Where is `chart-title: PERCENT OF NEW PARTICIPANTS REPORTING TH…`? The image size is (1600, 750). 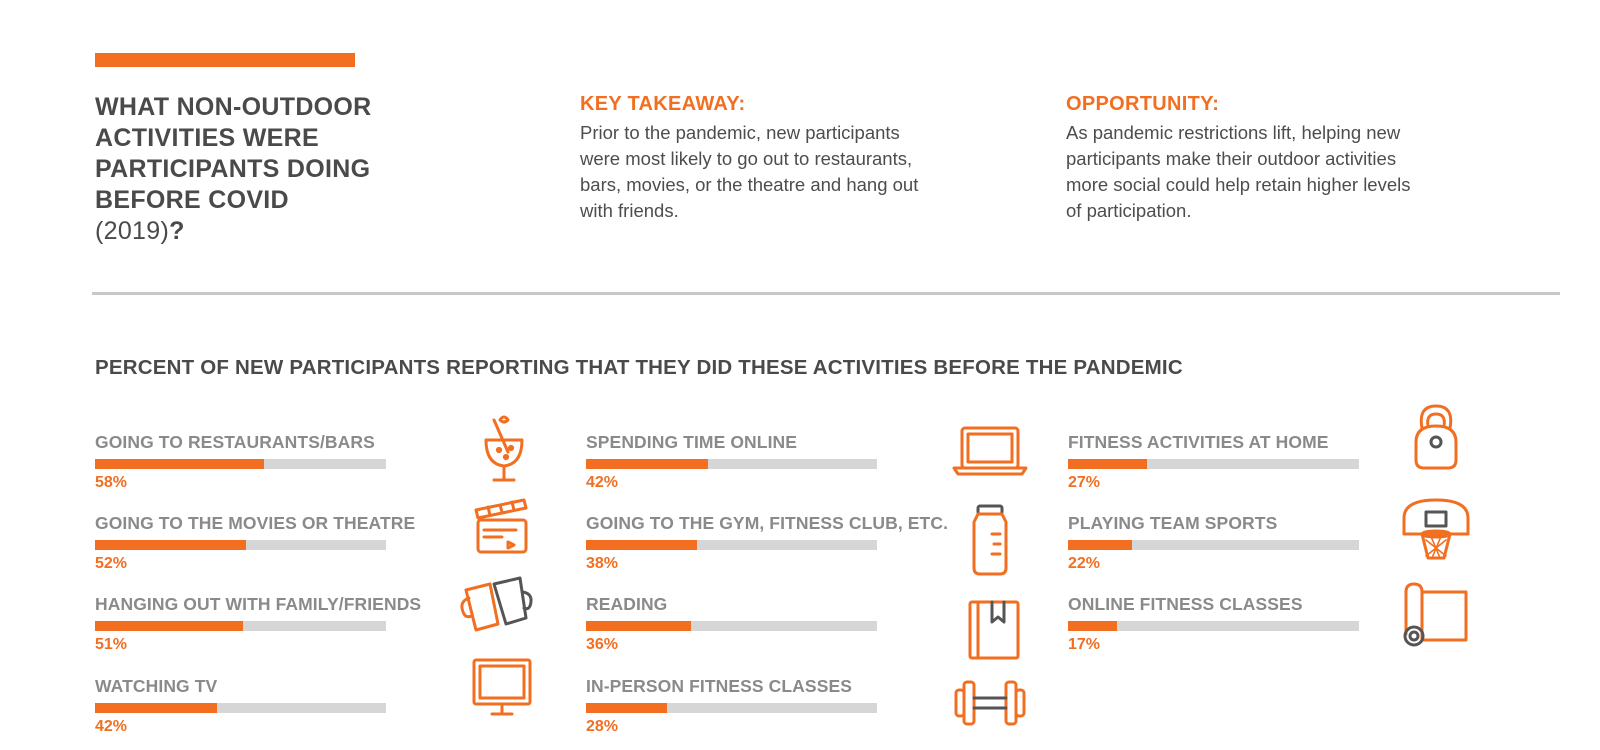 chart-title: PERCENT OF NEW PARTICIPANTS REPORTING TH… is located at coordinates (639, 367).